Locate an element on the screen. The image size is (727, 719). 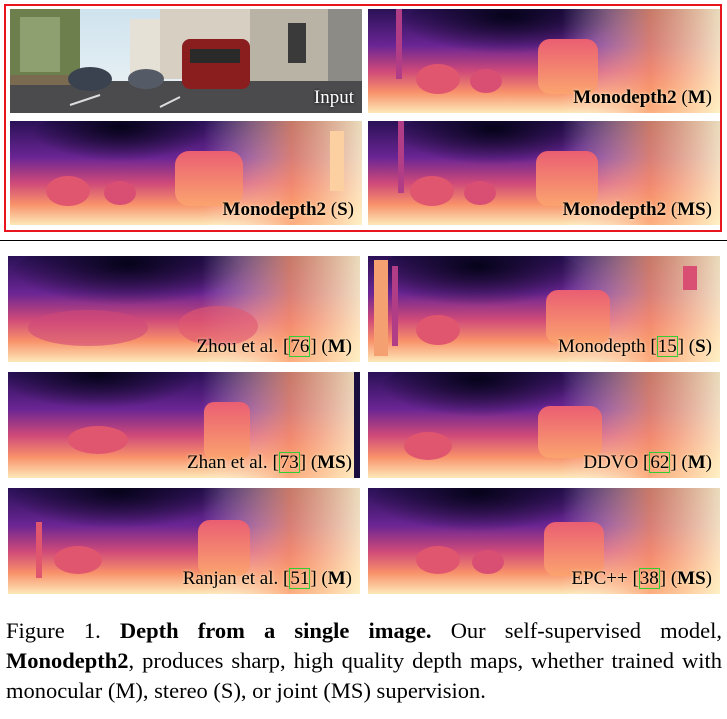
panel-name: EPC++ is located at coordinates (599, 578).